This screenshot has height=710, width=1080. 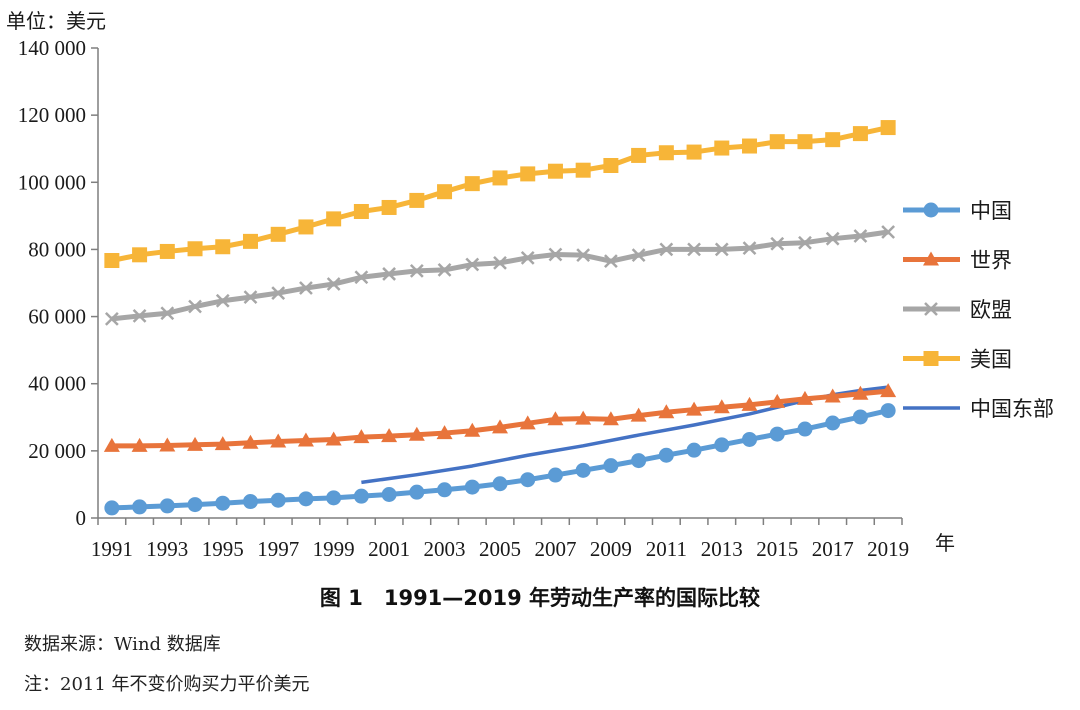 What do you see at coordinates (957, 310) in the screenshot?
I see `legend-item: 欧盟` at bounding box center [957, 310].